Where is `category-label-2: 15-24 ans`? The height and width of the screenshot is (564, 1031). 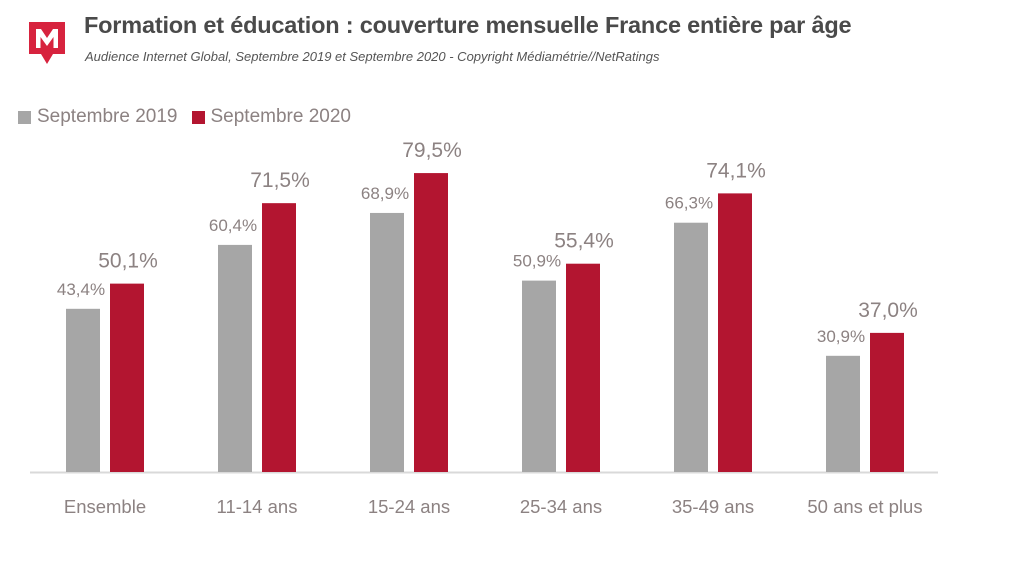
category-label-2: 15-24 ans is located at coordinates (409, 506).